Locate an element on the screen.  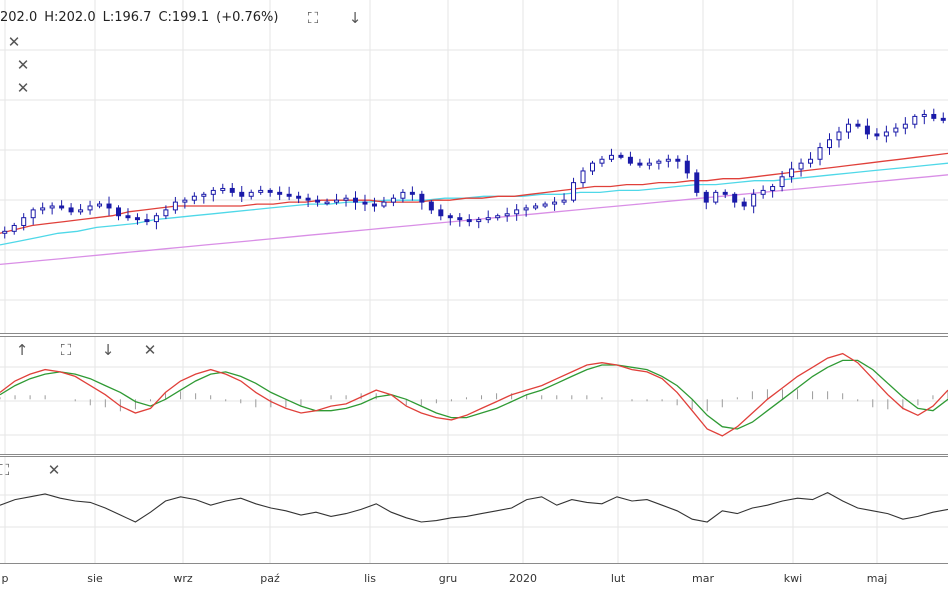
oscillator-line is located at coordinates (474, 507).